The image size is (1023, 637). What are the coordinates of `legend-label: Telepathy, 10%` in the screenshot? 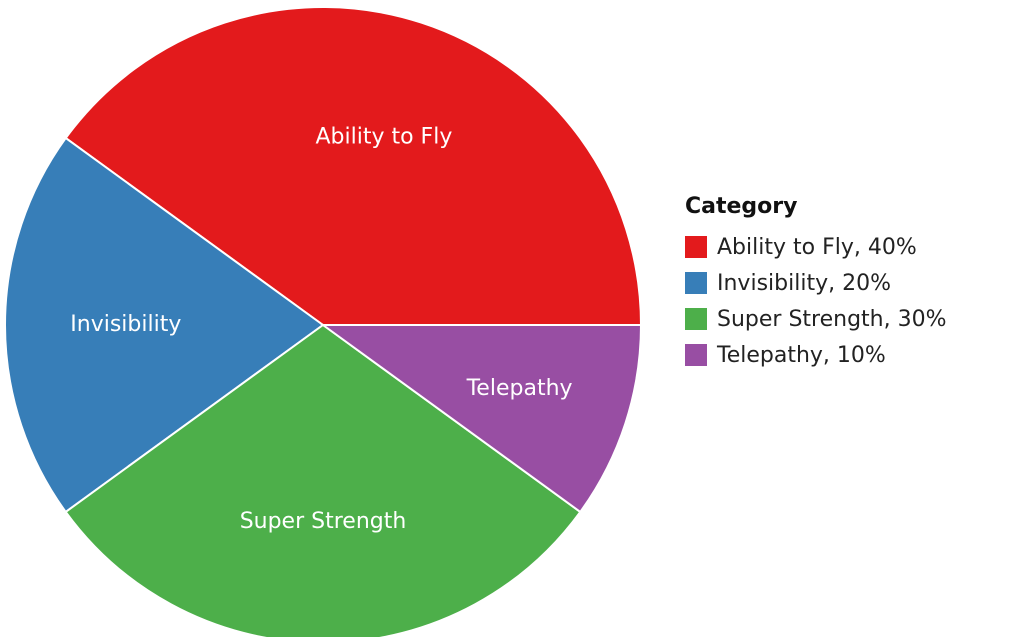 It's located at (801, 355).